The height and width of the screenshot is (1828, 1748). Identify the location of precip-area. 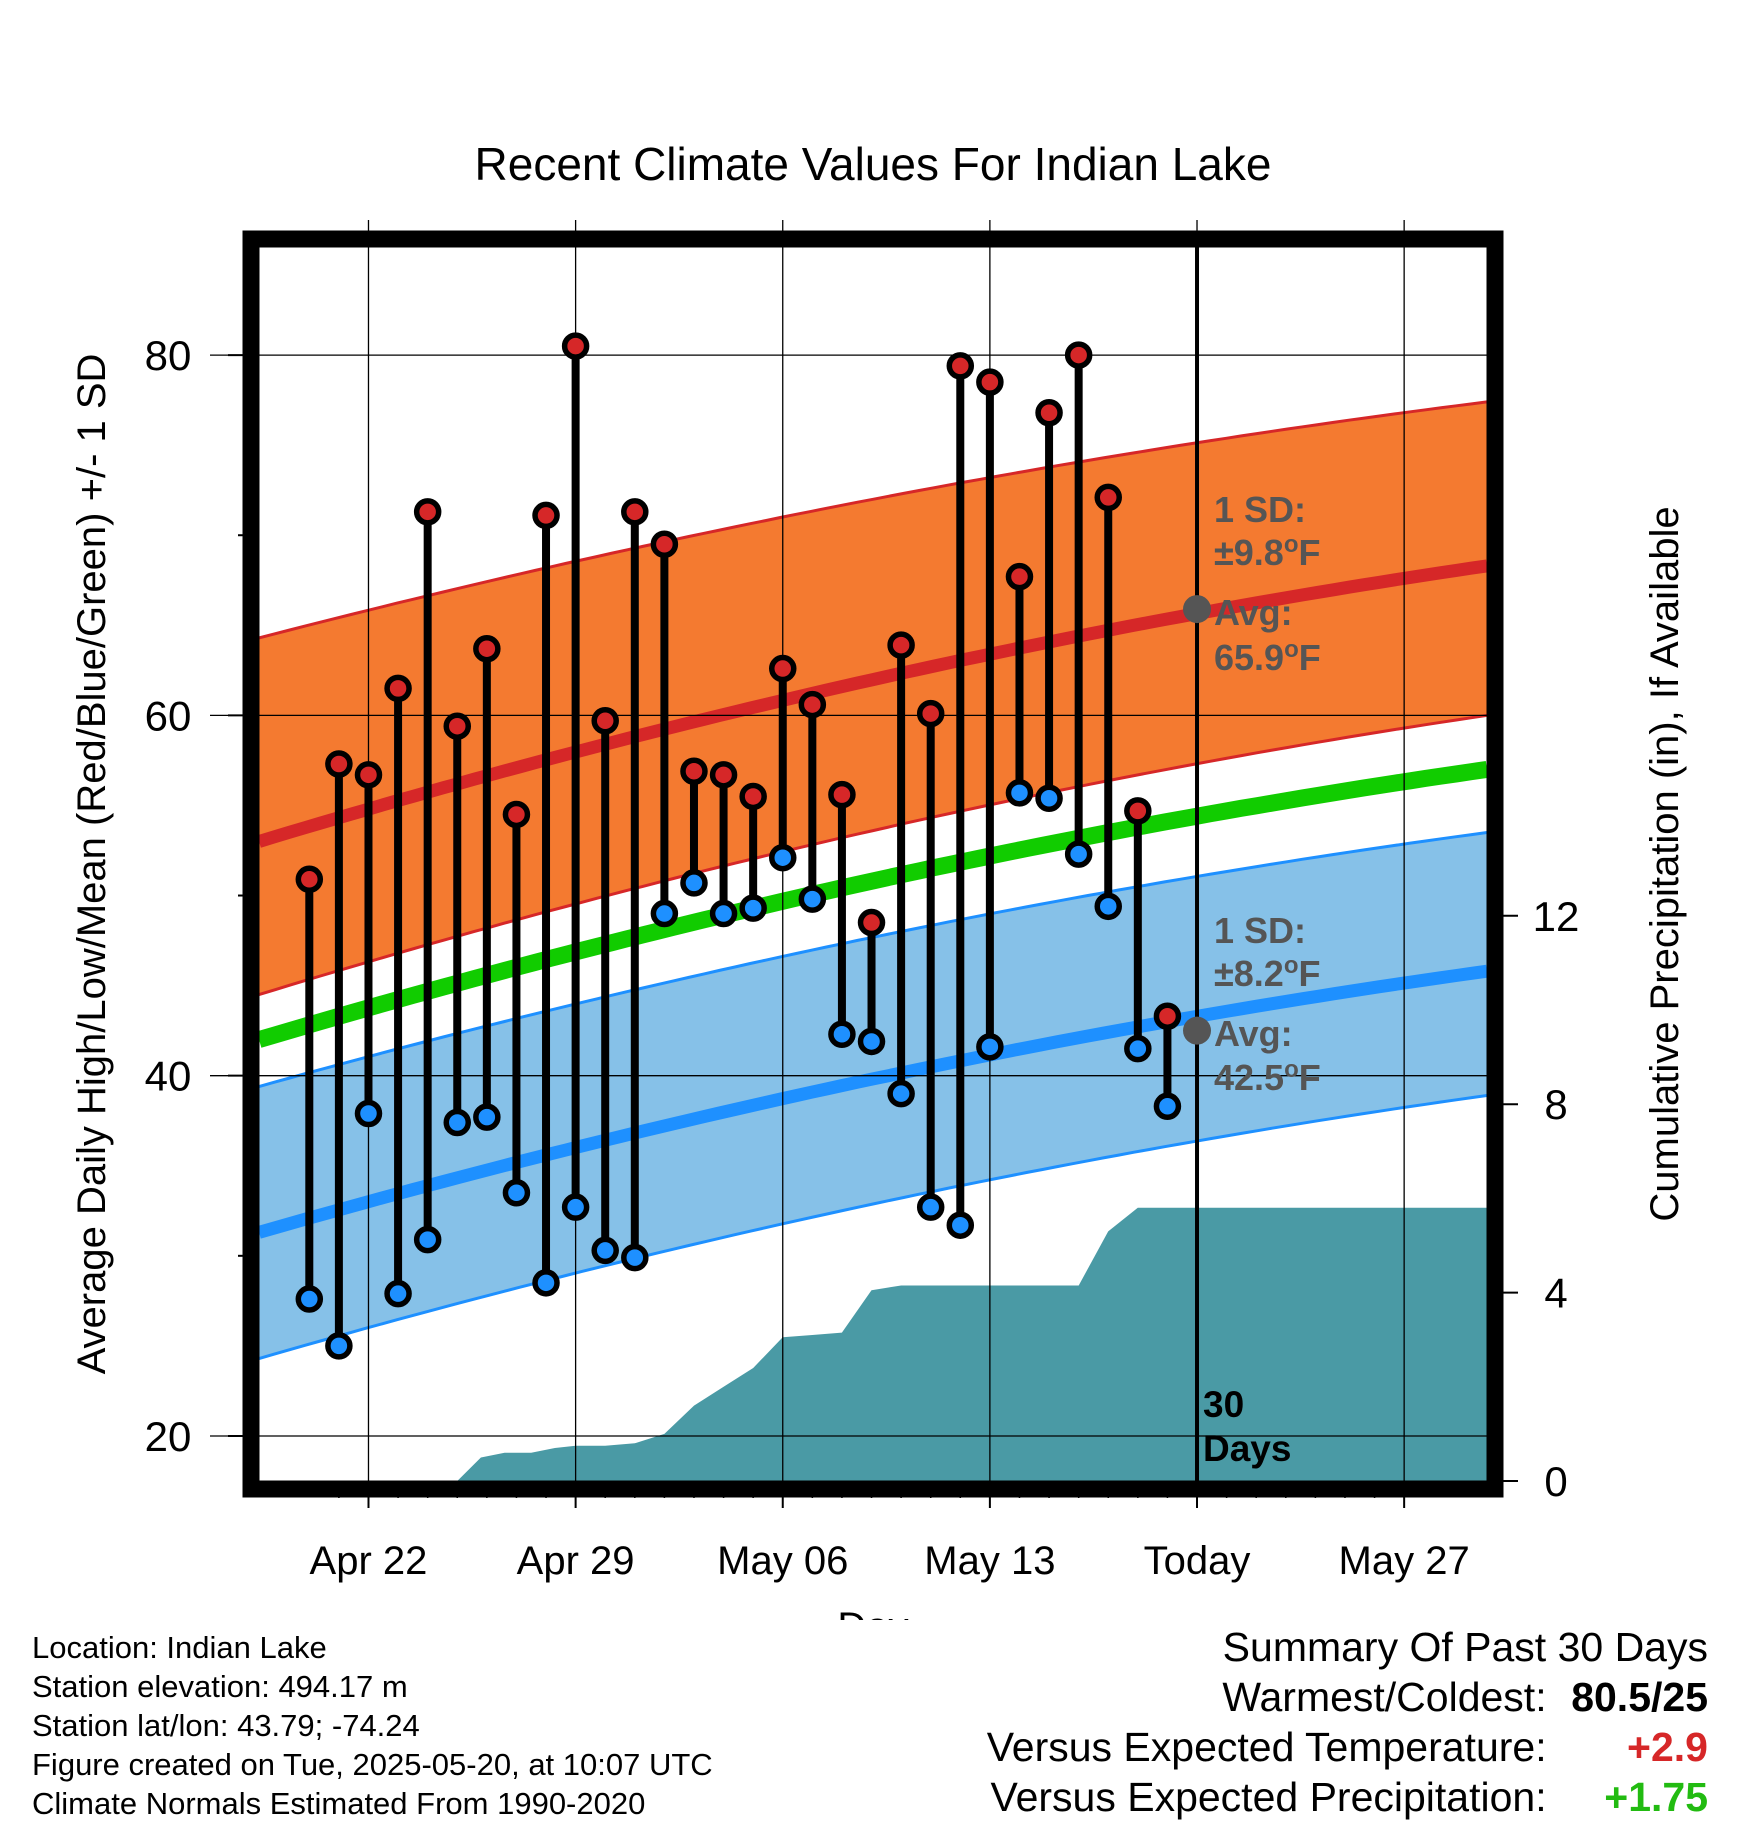
(873, 1344).